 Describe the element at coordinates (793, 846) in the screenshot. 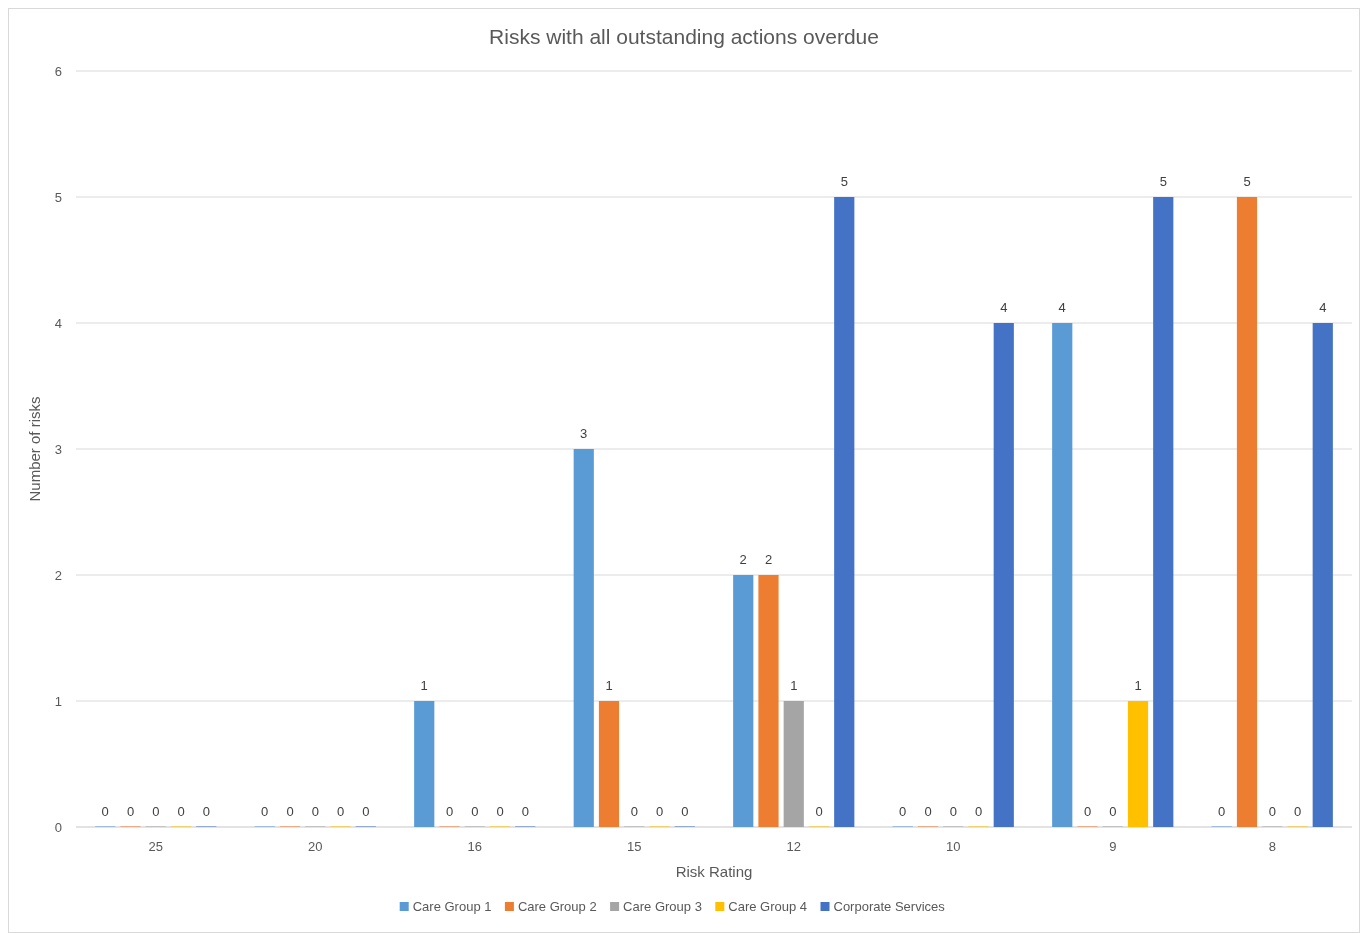

I see `x-tick-label: 12` at that location.